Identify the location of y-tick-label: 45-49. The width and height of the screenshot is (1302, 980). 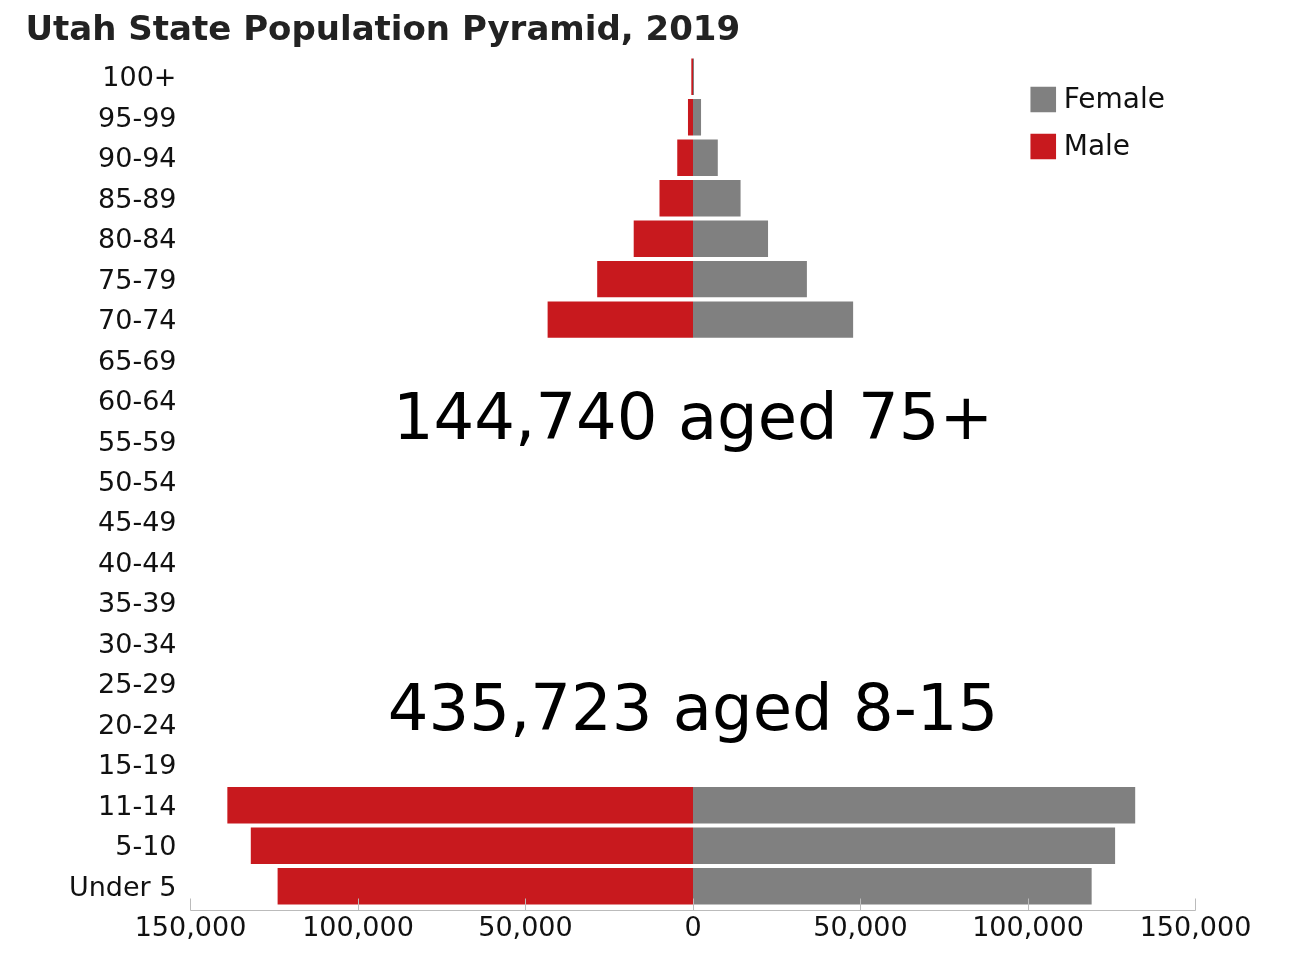
(137, 522).